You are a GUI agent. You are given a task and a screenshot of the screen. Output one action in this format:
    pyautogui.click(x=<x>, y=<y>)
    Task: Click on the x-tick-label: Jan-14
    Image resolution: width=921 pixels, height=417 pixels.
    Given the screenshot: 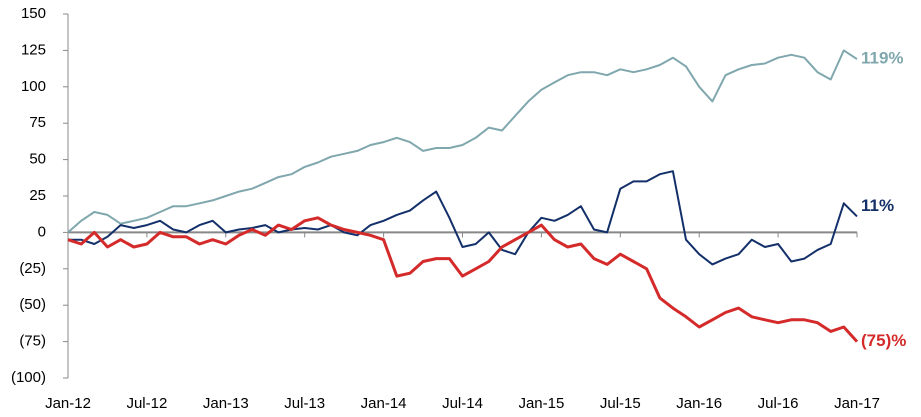 What is the action you would take?
    pyautogui.click(x=384, y=403)
    